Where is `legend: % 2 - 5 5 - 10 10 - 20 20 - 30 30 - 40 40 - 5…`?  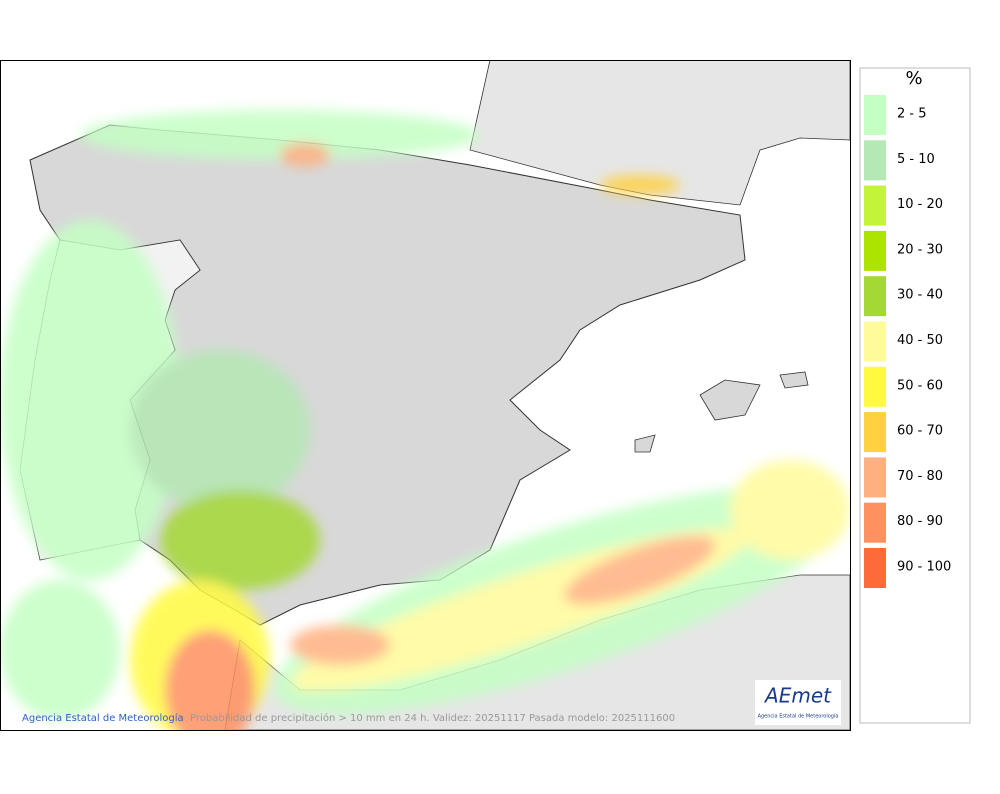 legend: % 2 - 5 5 - 10 10 - 20 20 - 30 30 - 40 40 - 5… is located at coordinates (907, 328).